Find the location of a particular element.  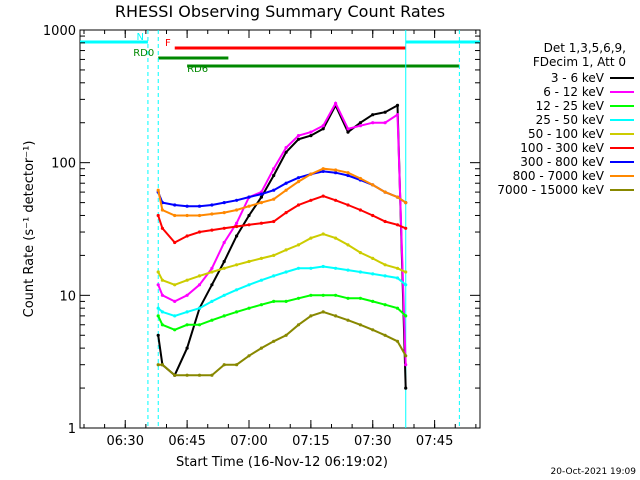

x-tick-label: 07:45 is located at coordinates (434, 441).